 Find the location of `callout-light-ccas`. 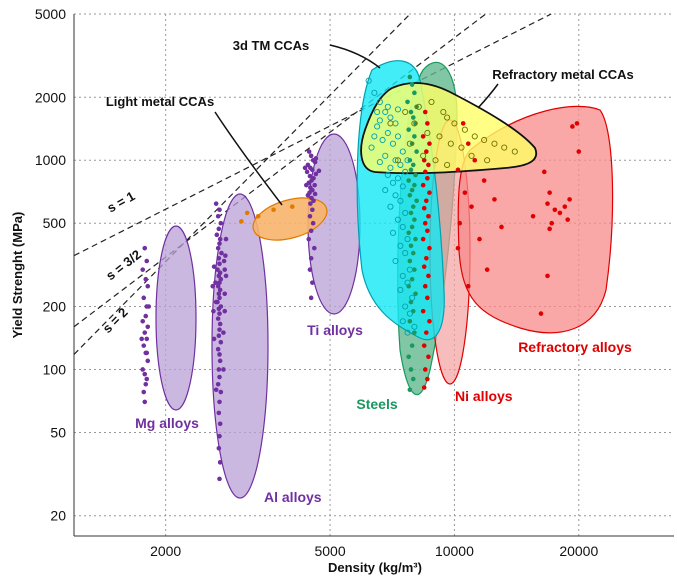

callout-light-ccas is located at coordinates (248, 158).